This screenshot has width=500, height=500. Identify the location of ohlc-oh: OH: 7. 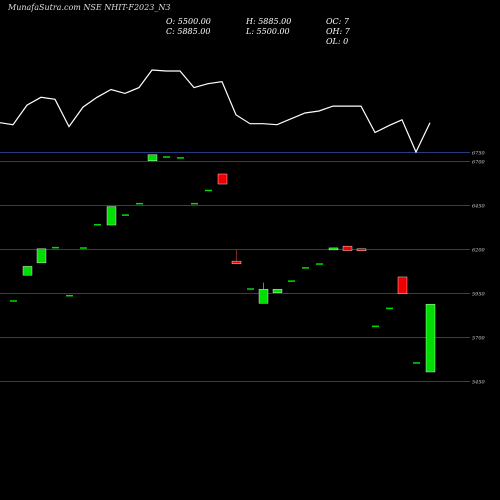
(338, 31).